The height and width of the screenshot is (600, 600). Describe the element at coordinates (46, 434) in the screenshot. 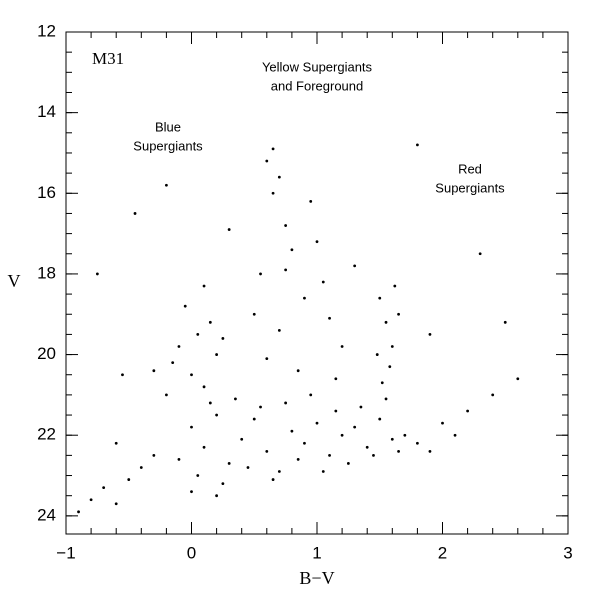

I see `y-tick-label: 22` at that location.